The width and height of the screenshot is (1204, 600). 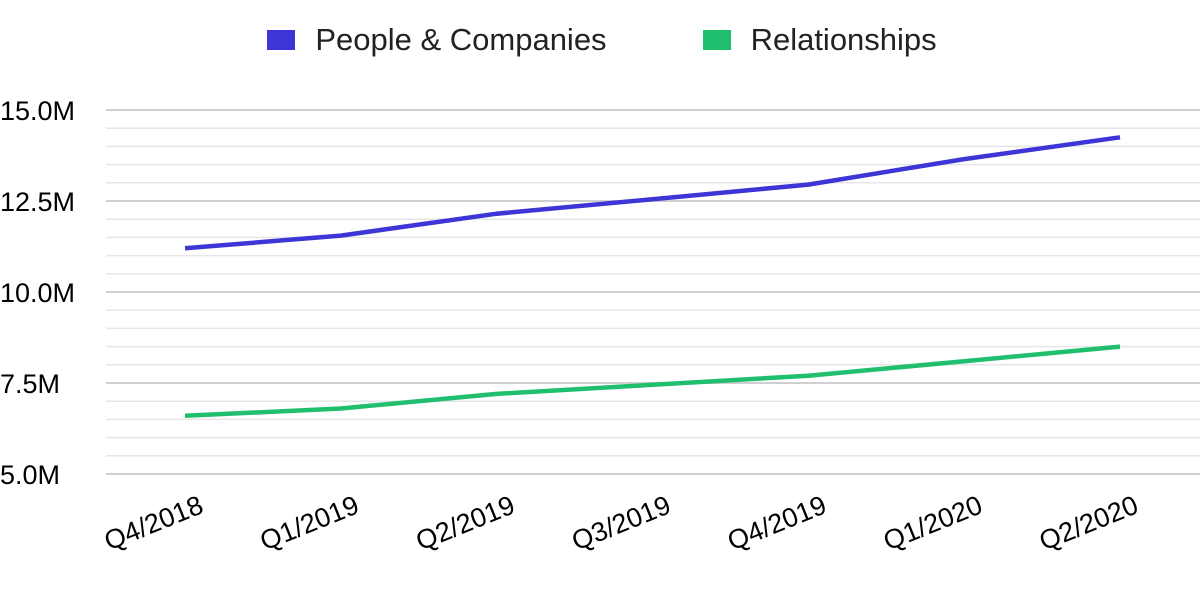 What do you see at coordinates (465, 523) in the screenshot?
I see `x-tick-label: Q2/2019` at bounding box center [465, 523].